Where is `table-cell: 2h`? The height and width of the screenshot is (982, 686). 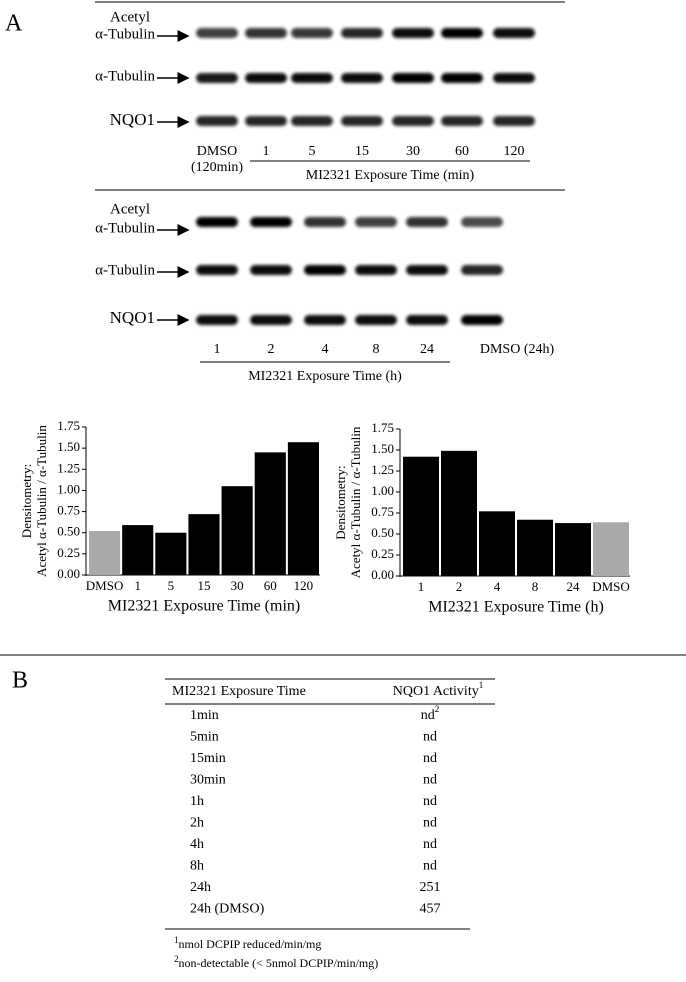
table-cell: 2h is located at coordinates (197, 823).